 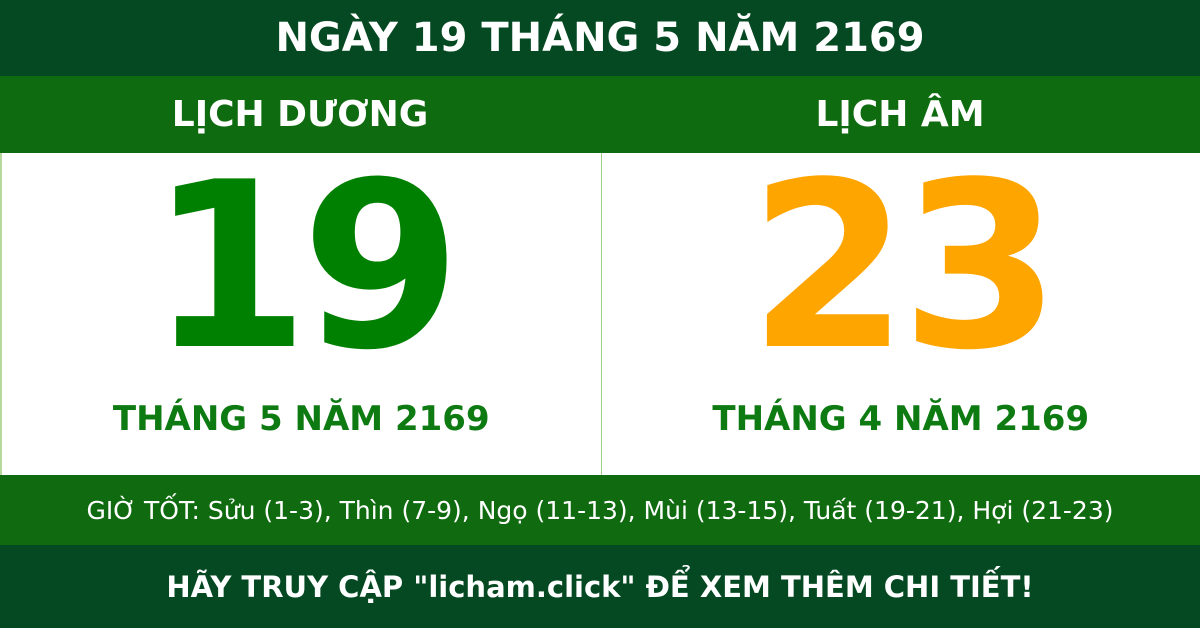 What do you see at coordinates (900, 114) in the screenshot?
I see `lunar-header: LỊCH ÂM` at bounding box center [900, 114].